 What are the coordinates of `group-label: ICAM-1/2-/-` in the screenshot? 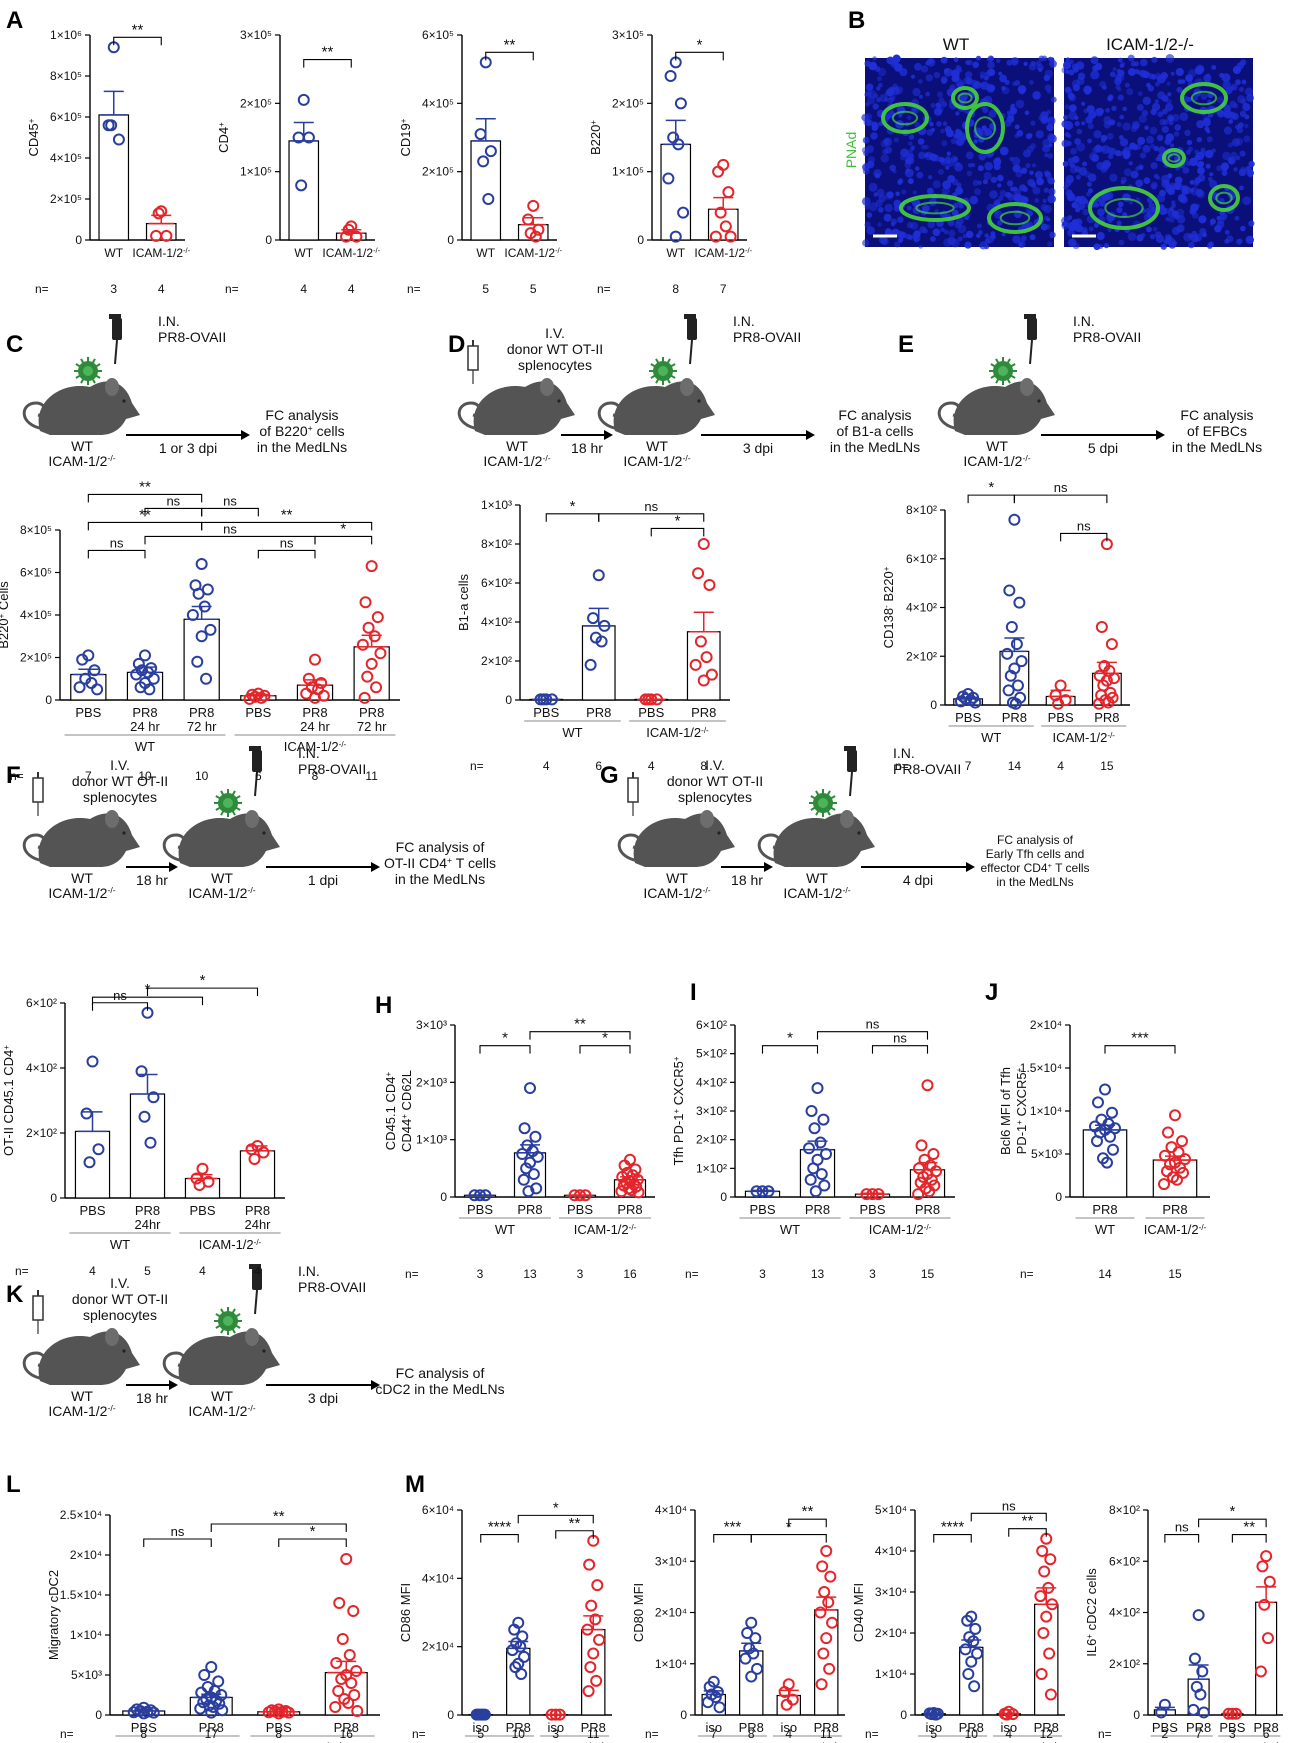 It's located at (315, 746).